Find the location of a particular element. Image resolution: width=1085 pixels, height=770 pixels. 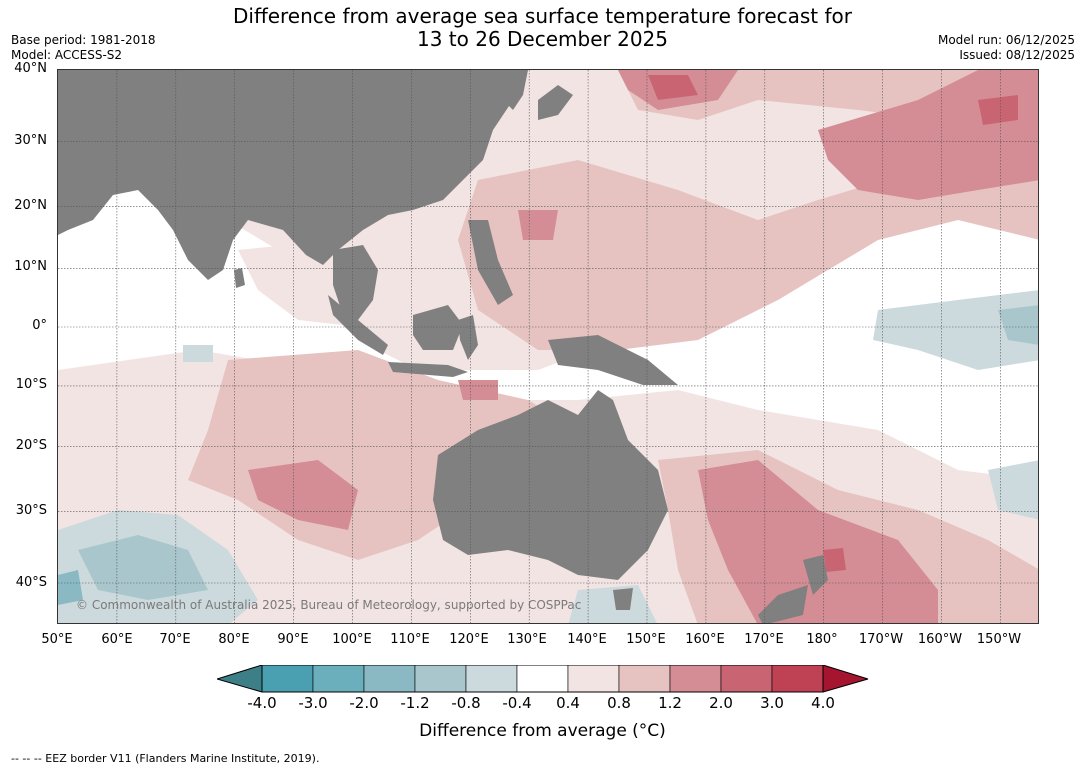

lon-label-160w: 160°W is located at coordinates (940, 639).